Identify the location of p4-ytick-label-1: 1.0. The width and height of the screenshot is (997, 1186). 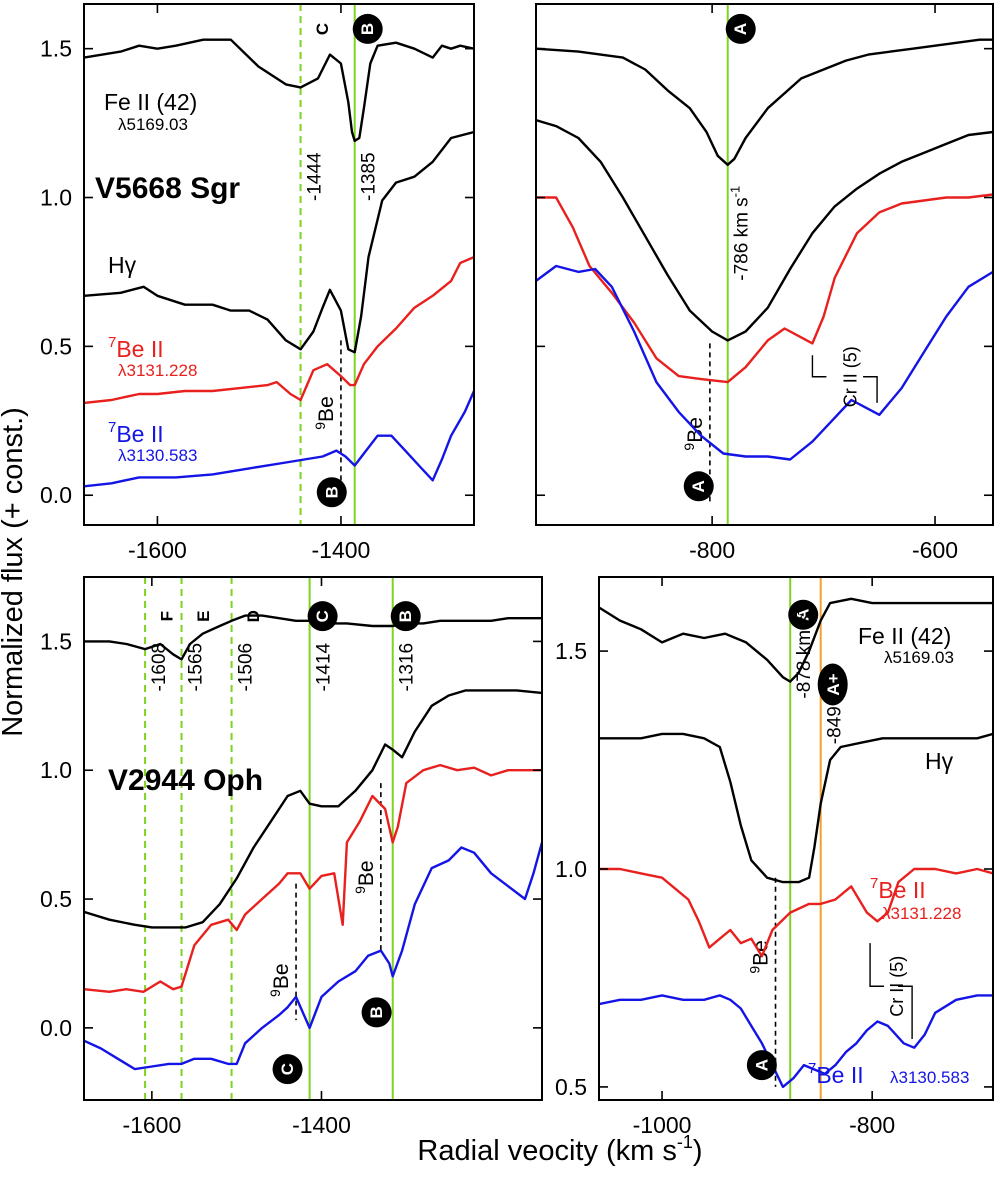
(571, 869).